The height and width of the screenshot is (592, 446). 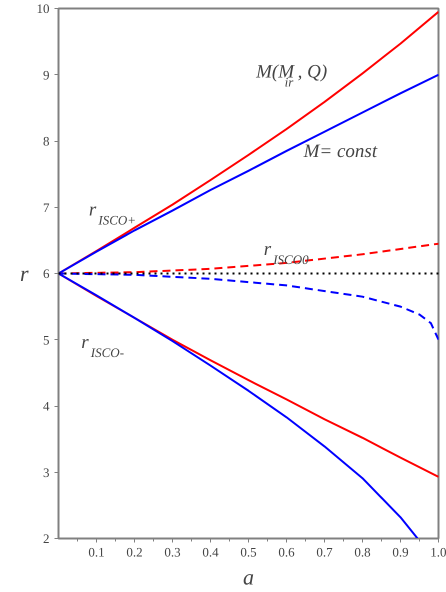 What do you see at coordinates (96, 552) in the screenshot?
I see `x-tick-label: 0.1` at bounding box center [96, 552].